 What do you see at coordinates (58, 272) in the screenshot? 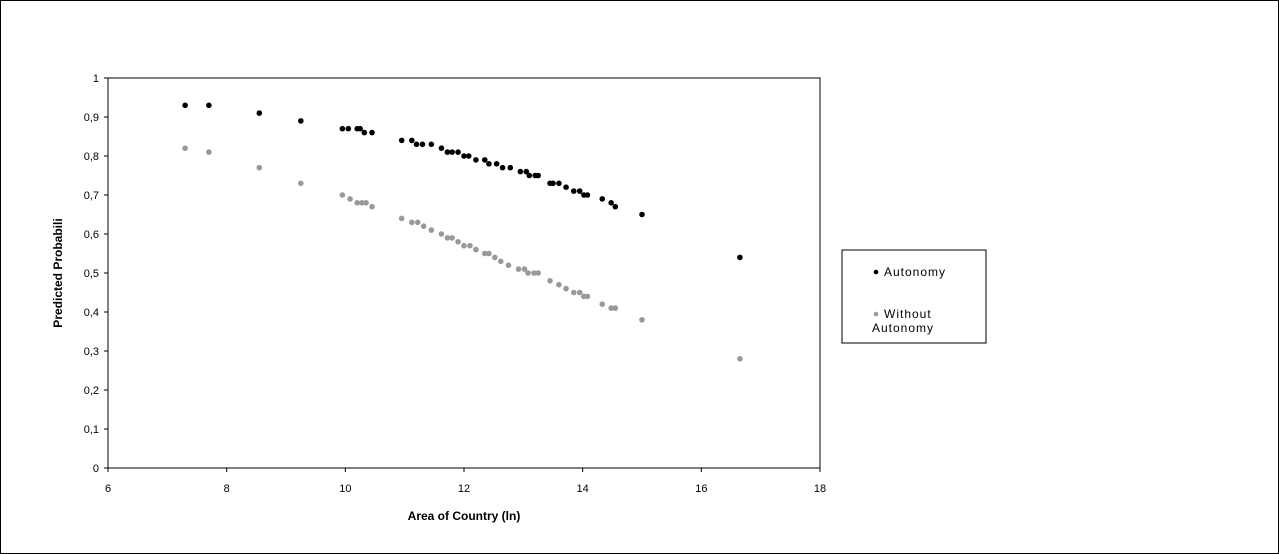
I see `y-axis-title: Predicted Probabili` at bounding box center [58, 272].